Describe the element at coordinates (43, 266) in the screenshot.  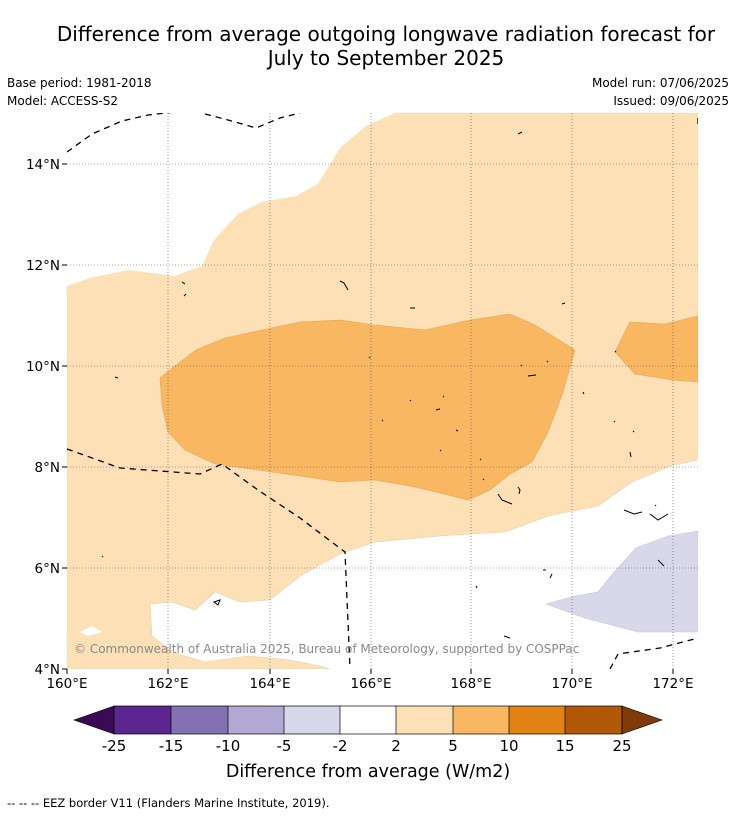
I see `y-tick-label: 12°N` at that location.